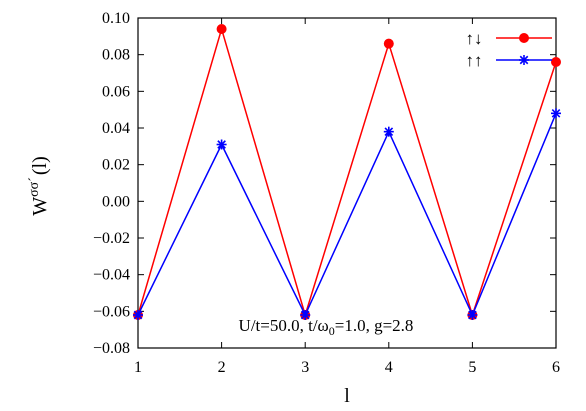 The width and height of the screenshot is (586, 411). Describe the element at coordinates (116, 165) in the screenshot. I see `y-tick-label: 0.02` at that location.